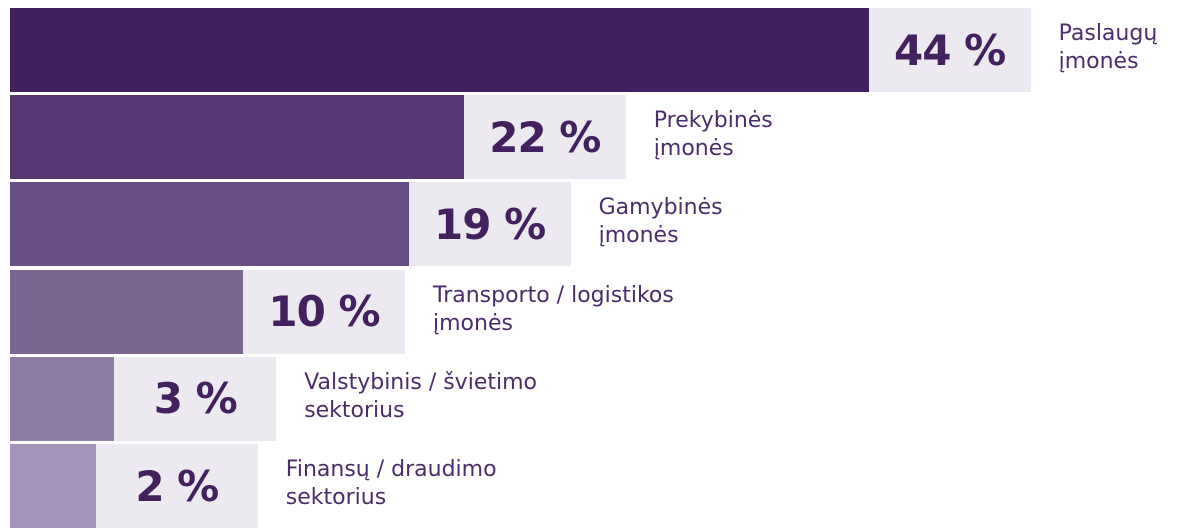 The height and width of the screenshot is (528, 1200). I want to click on category-label: Gamybinės įmonės, so click(660, 222).